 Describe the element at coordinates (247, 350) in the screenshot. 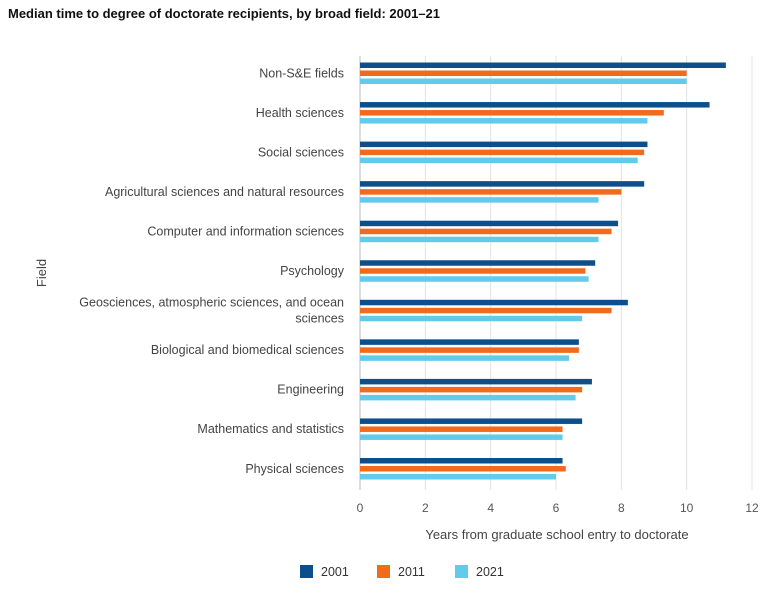

I see `category-label: Biological and biomedical sciences` at that location.